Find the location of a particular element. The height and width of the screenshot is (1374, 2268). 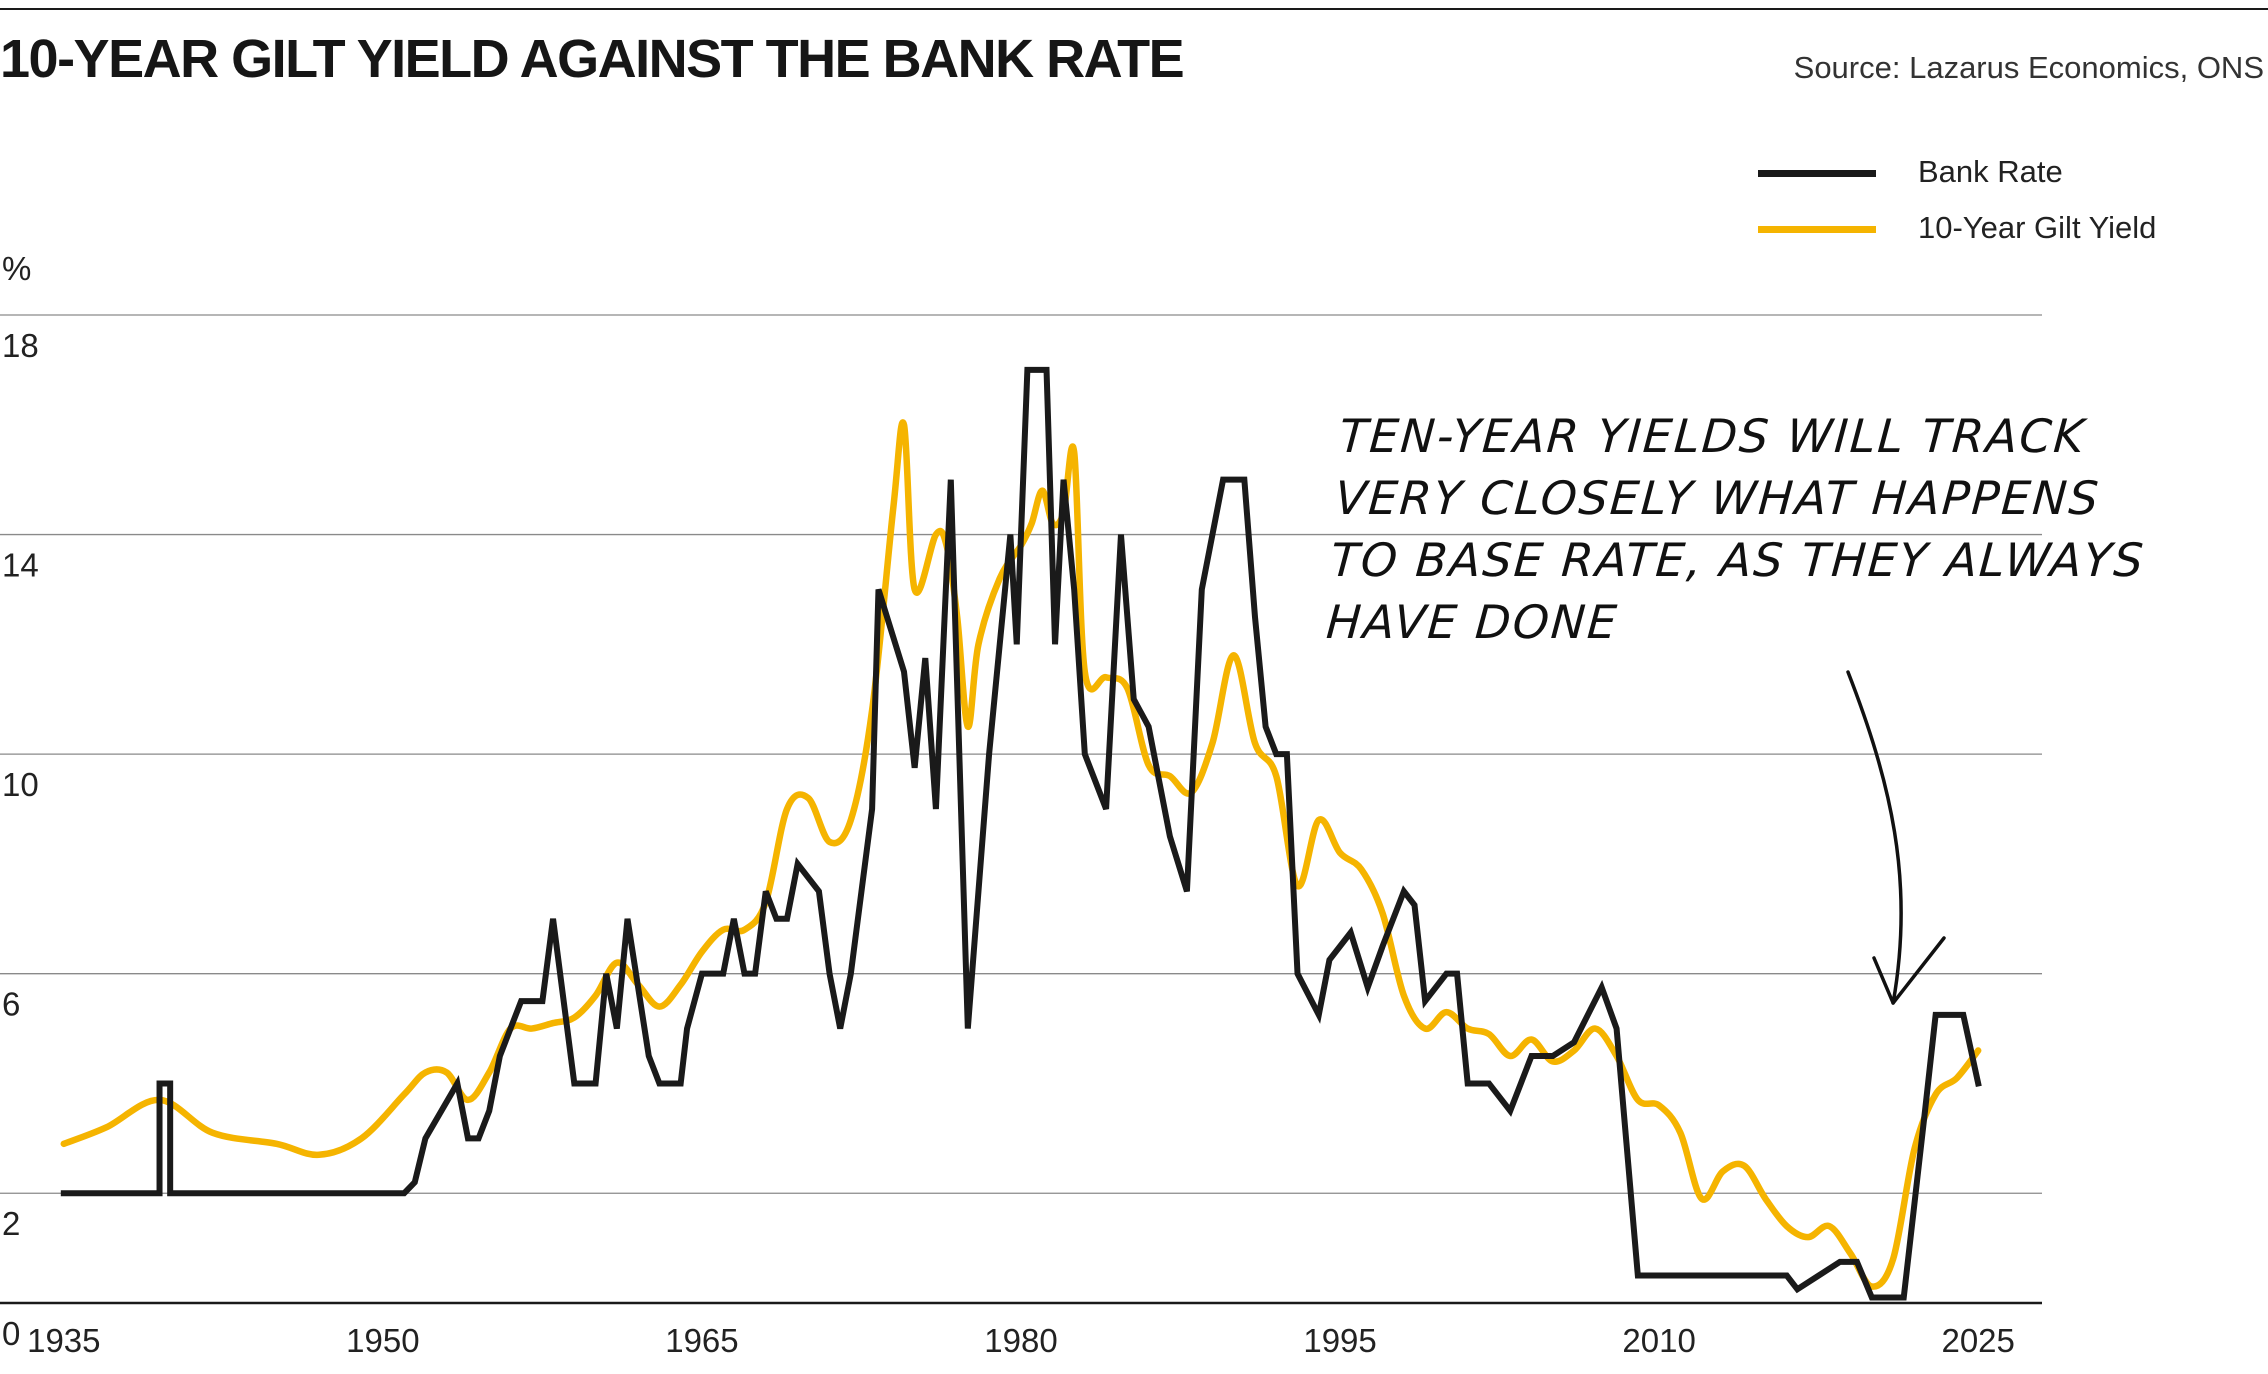

legend-swatch-bank-rate is located at coordinates (1817, 173).